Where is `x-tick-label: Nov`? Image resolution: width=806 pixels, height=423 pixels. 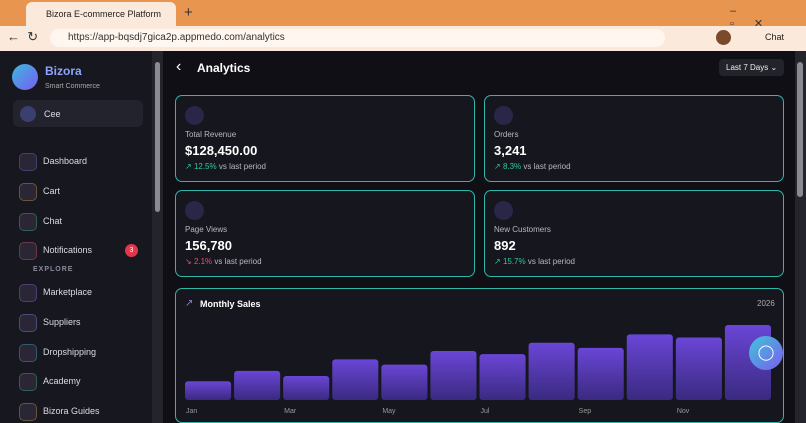
x-tick-label: Nov is located at coordinates (683, 411).